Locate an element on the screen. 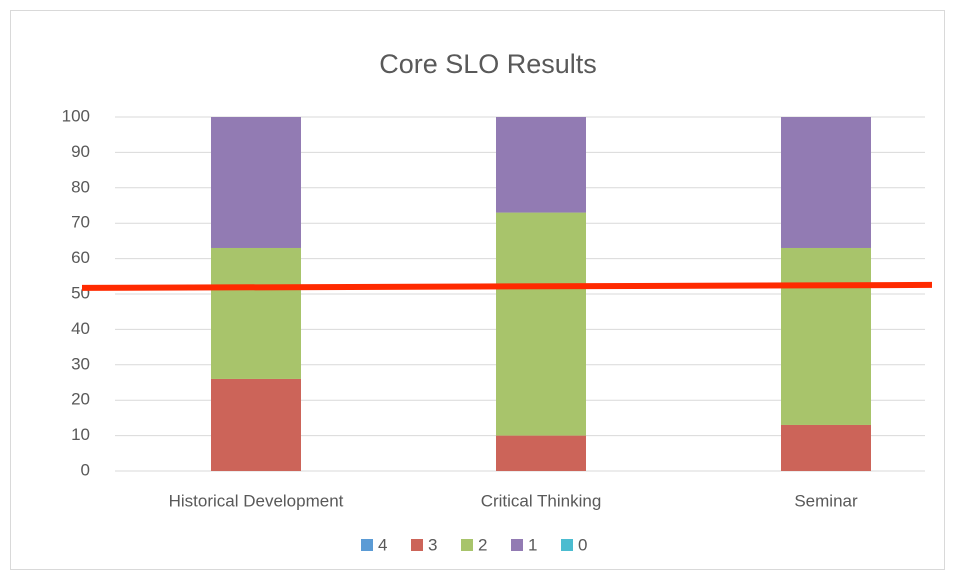  y-tick-label: 80 is located at coordinates (80, 186).